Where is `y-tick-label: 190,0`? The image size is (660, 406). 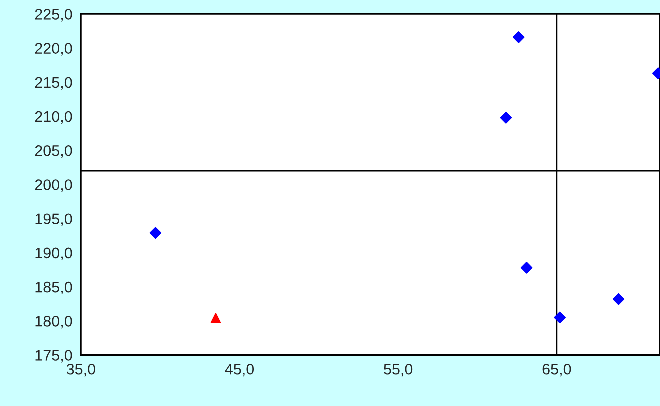 y-tick-label: 190,0 is located at coordinates (54, 254).